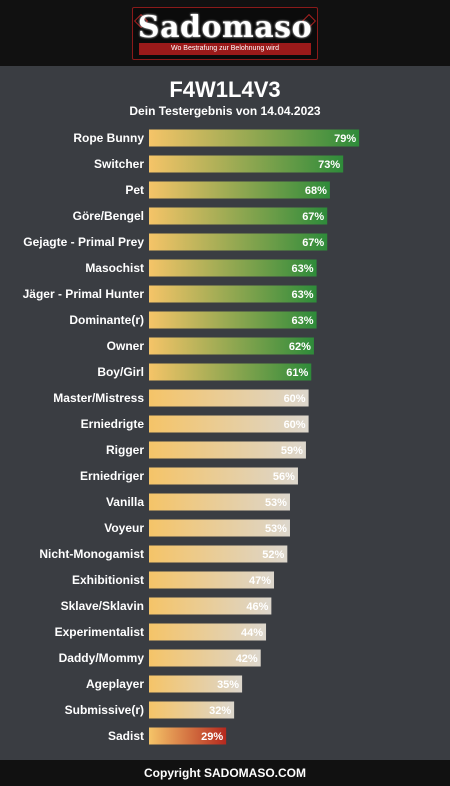 The height and width of the screenshot is (786, 450). I want to click on category-label: Jäger - Primal Hunter, so click(84, 294).